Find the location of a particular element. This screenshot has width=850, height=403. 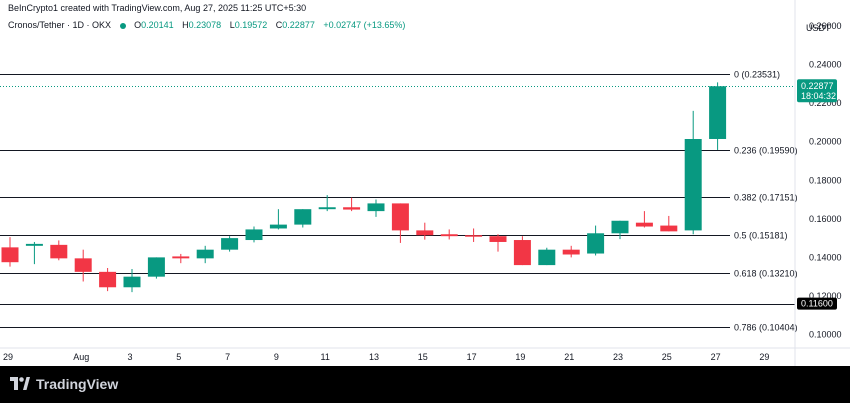

tradingview-logo-icon is located at coordinates (20, 383).